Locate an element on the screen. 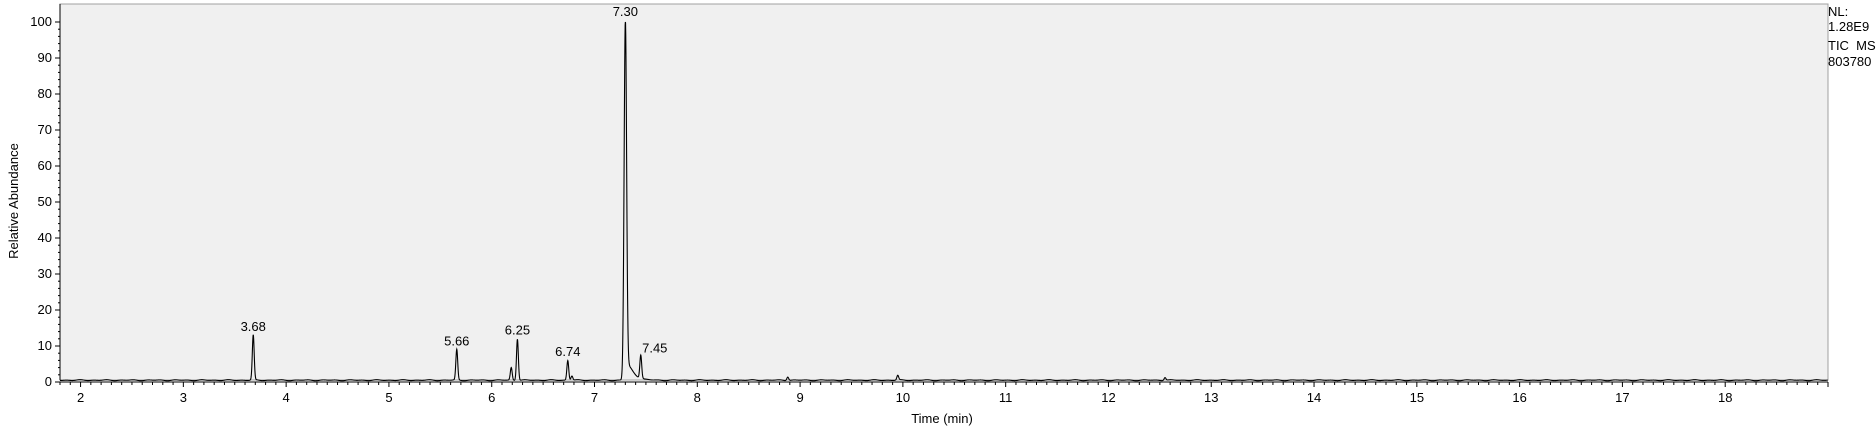 The height and width of the screenshot is (437, 1876). x-tick-label: 2 is located at coordinates (80, 397).